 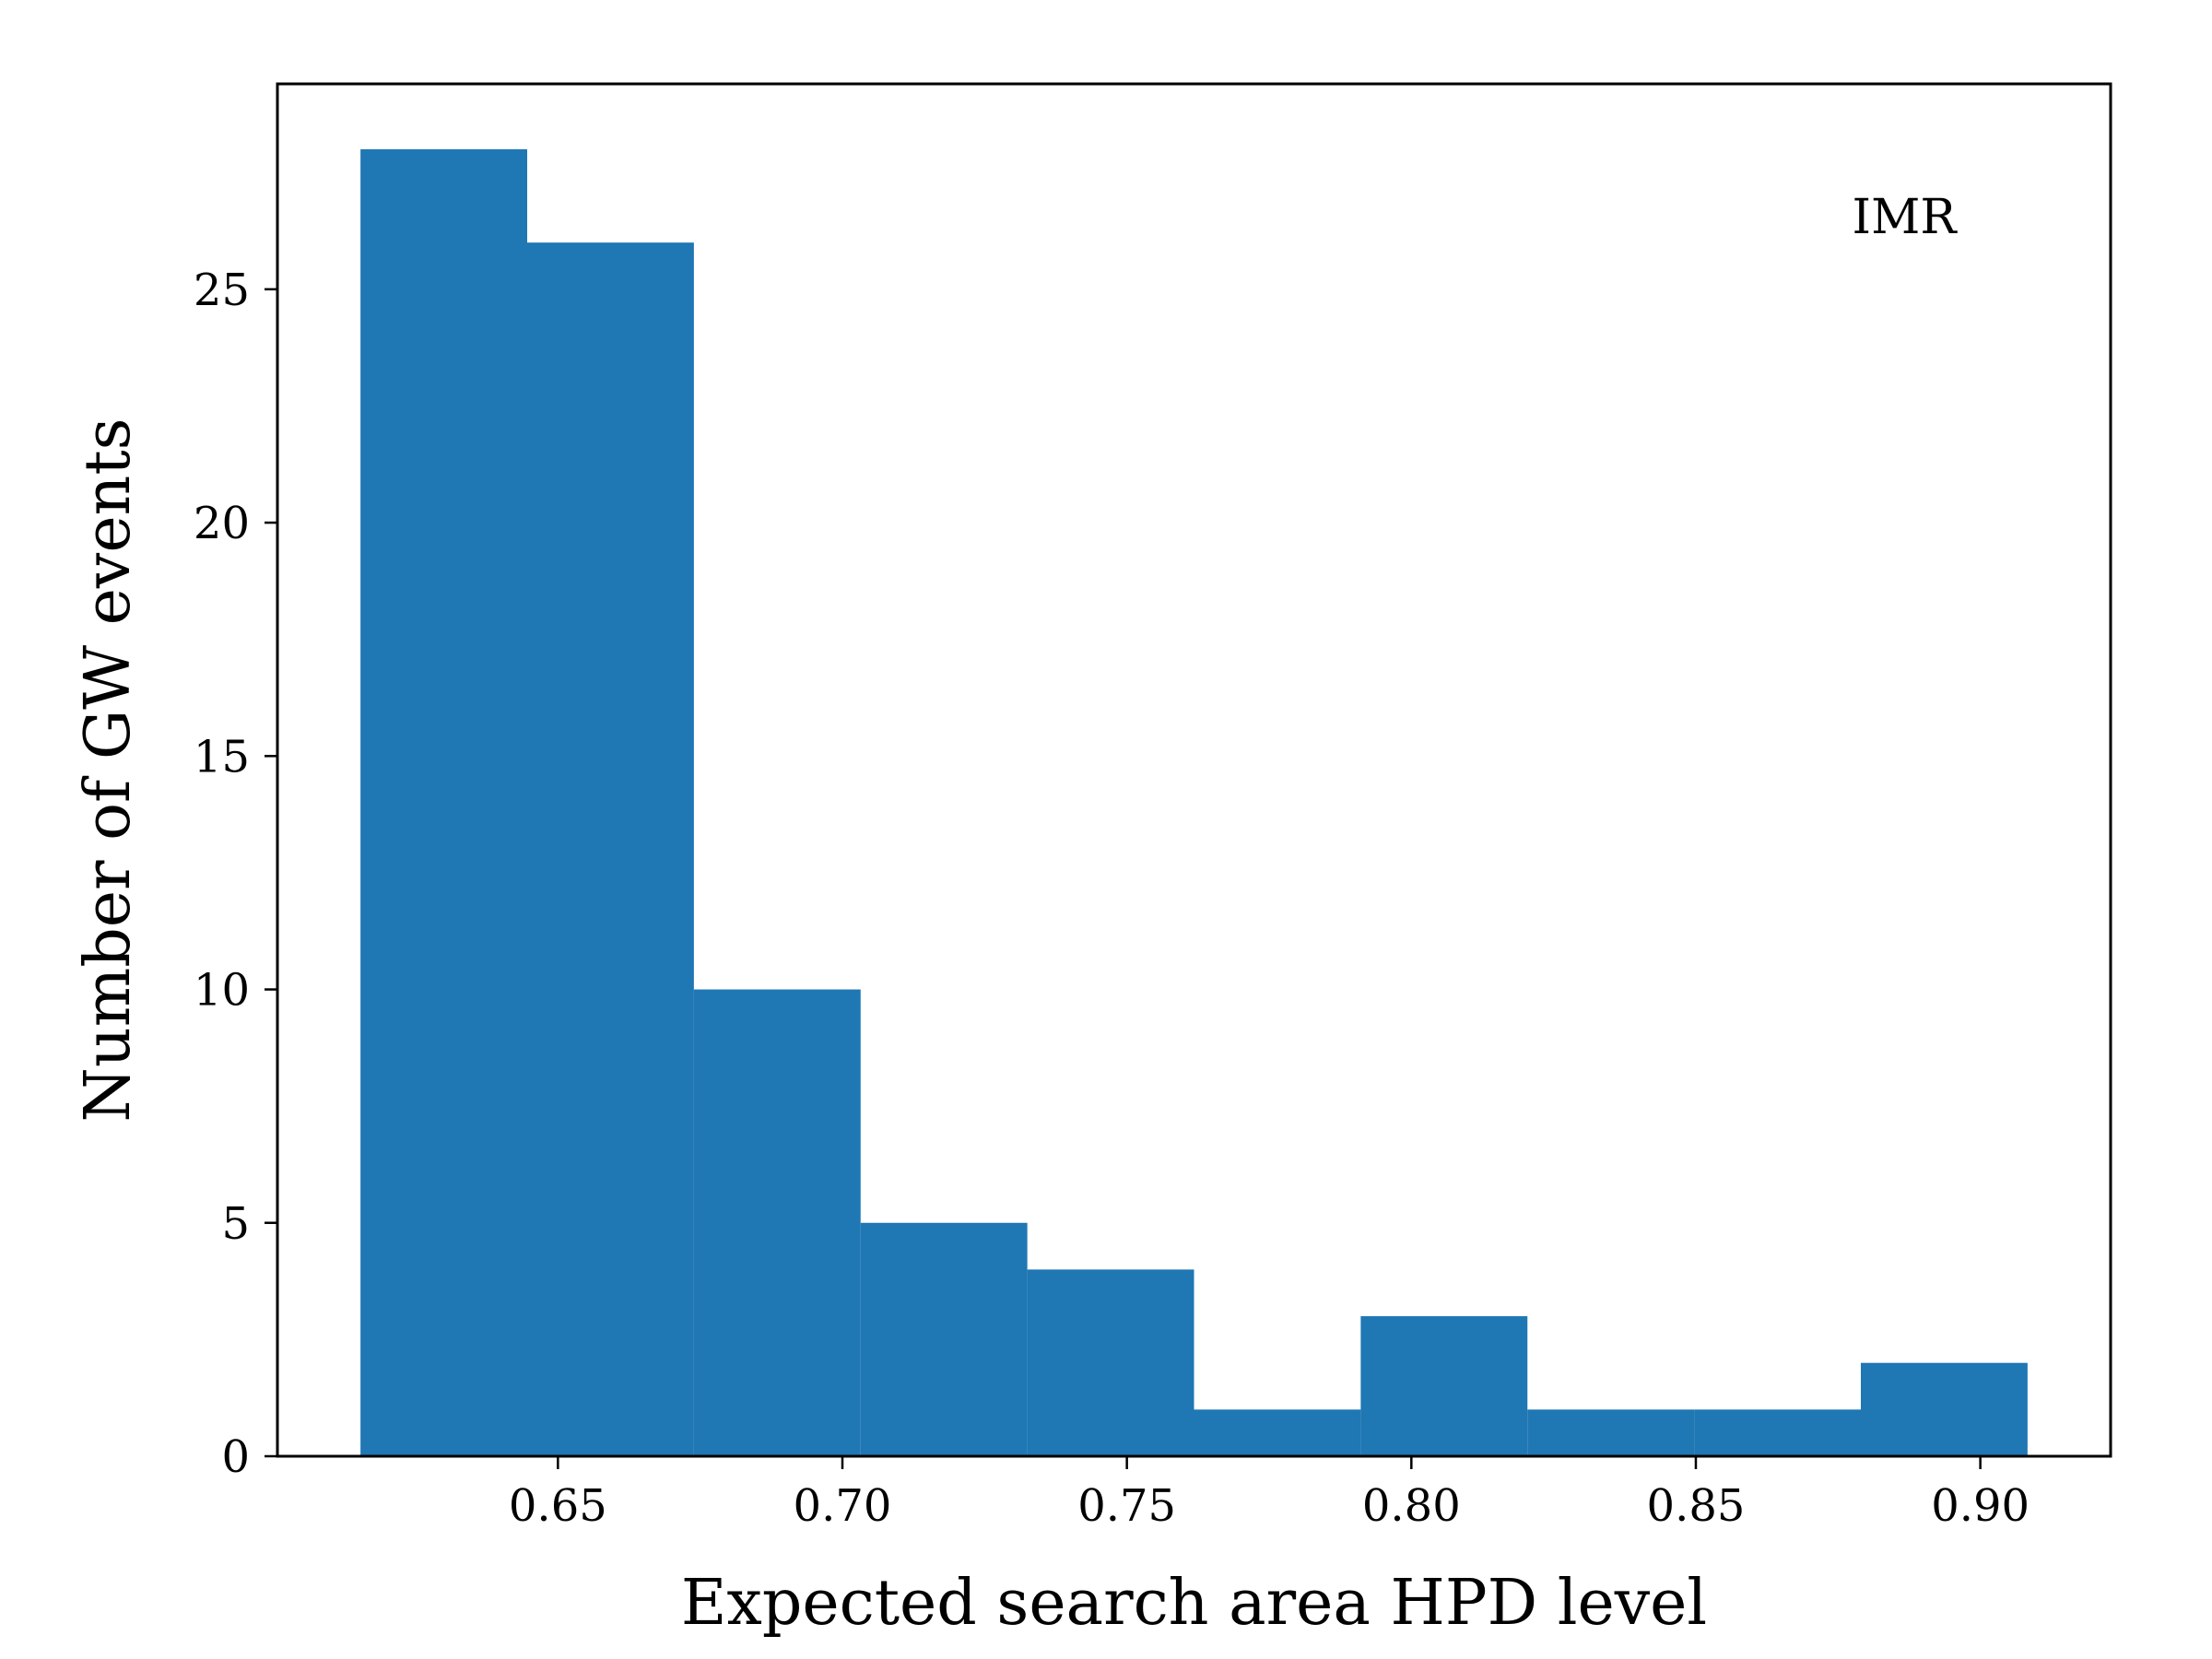 I want to click on y-tick-label: 20, so click(x=222, y=523).